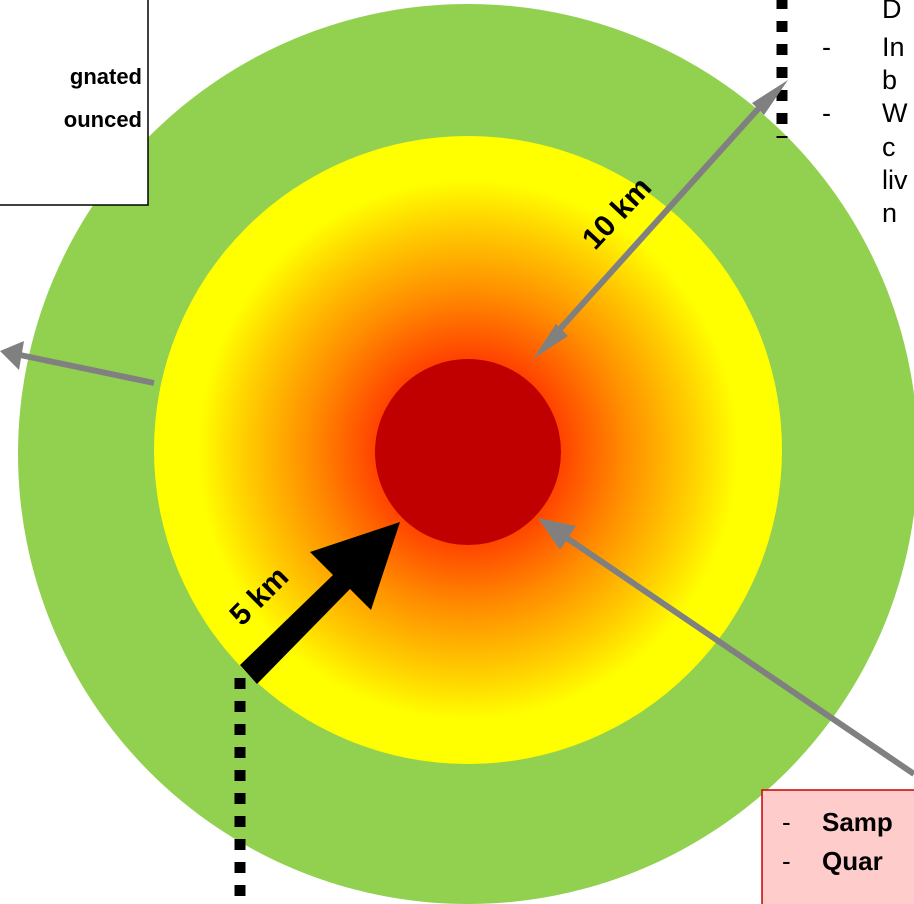 The image size is (914, 904). What do you see at coordinates (826, 113) in the screenshot?
I see `top-right-dash-2: -` at bounding box center [826, 113].